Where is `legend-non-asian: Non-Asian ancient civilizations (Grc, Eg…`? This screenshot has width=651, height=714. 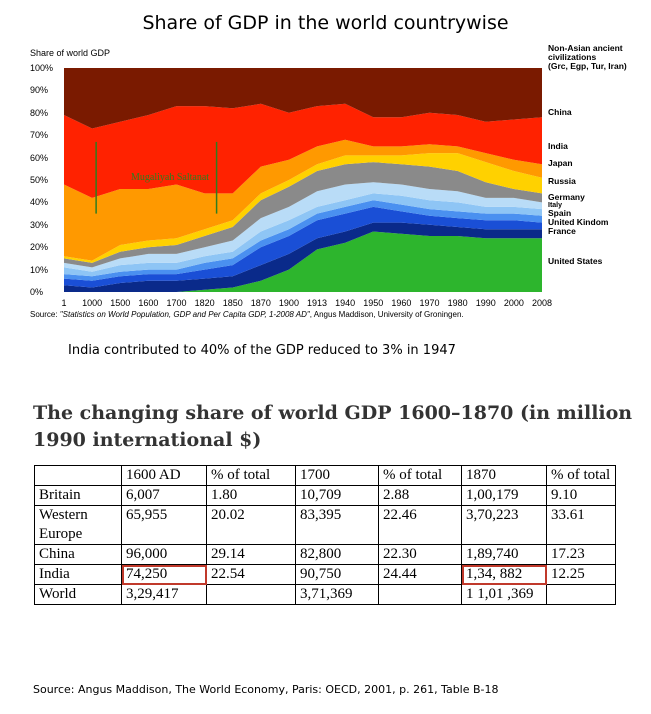 legend-non-asian: Non-Asian ancient civilizations (Grc, Eg… is located at coordinates (587, 57).